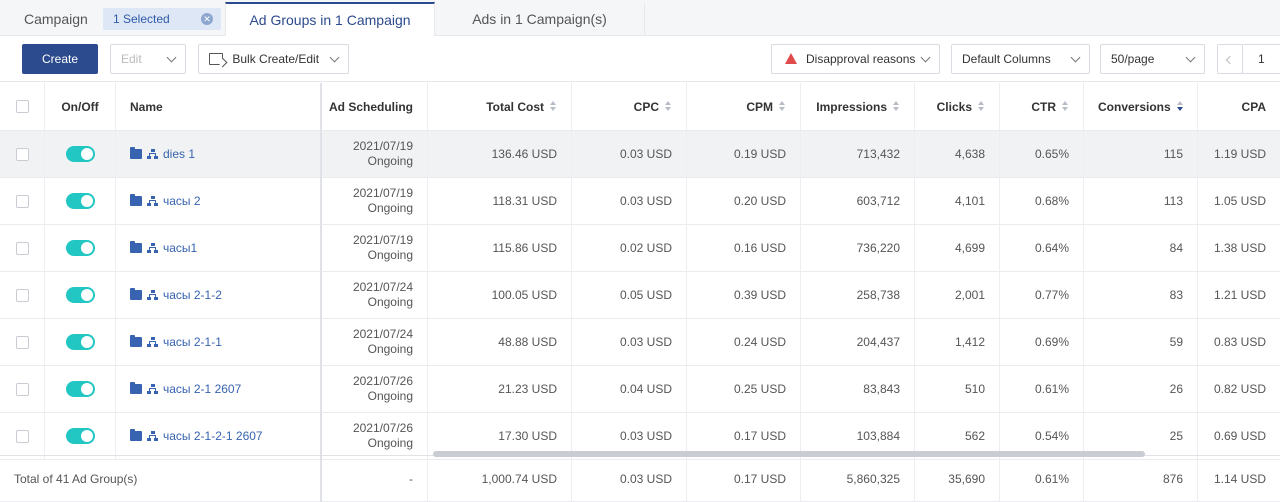  Describe the element at coordinates (1239, 342) in the screenshot. I see `row-cpa: 0.83 USD` at that location.